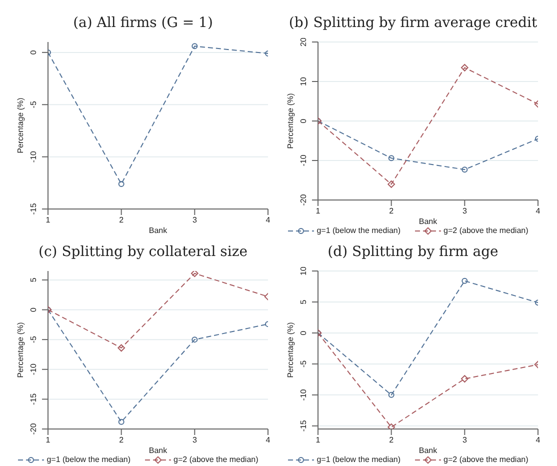 The height and width of the screenshot is (466, 557). What do you see at coordinates (413, 23) in the screenshot?
I see `chart-title: (b) Splitting by firm average credit` at bounding box center [413, 23].